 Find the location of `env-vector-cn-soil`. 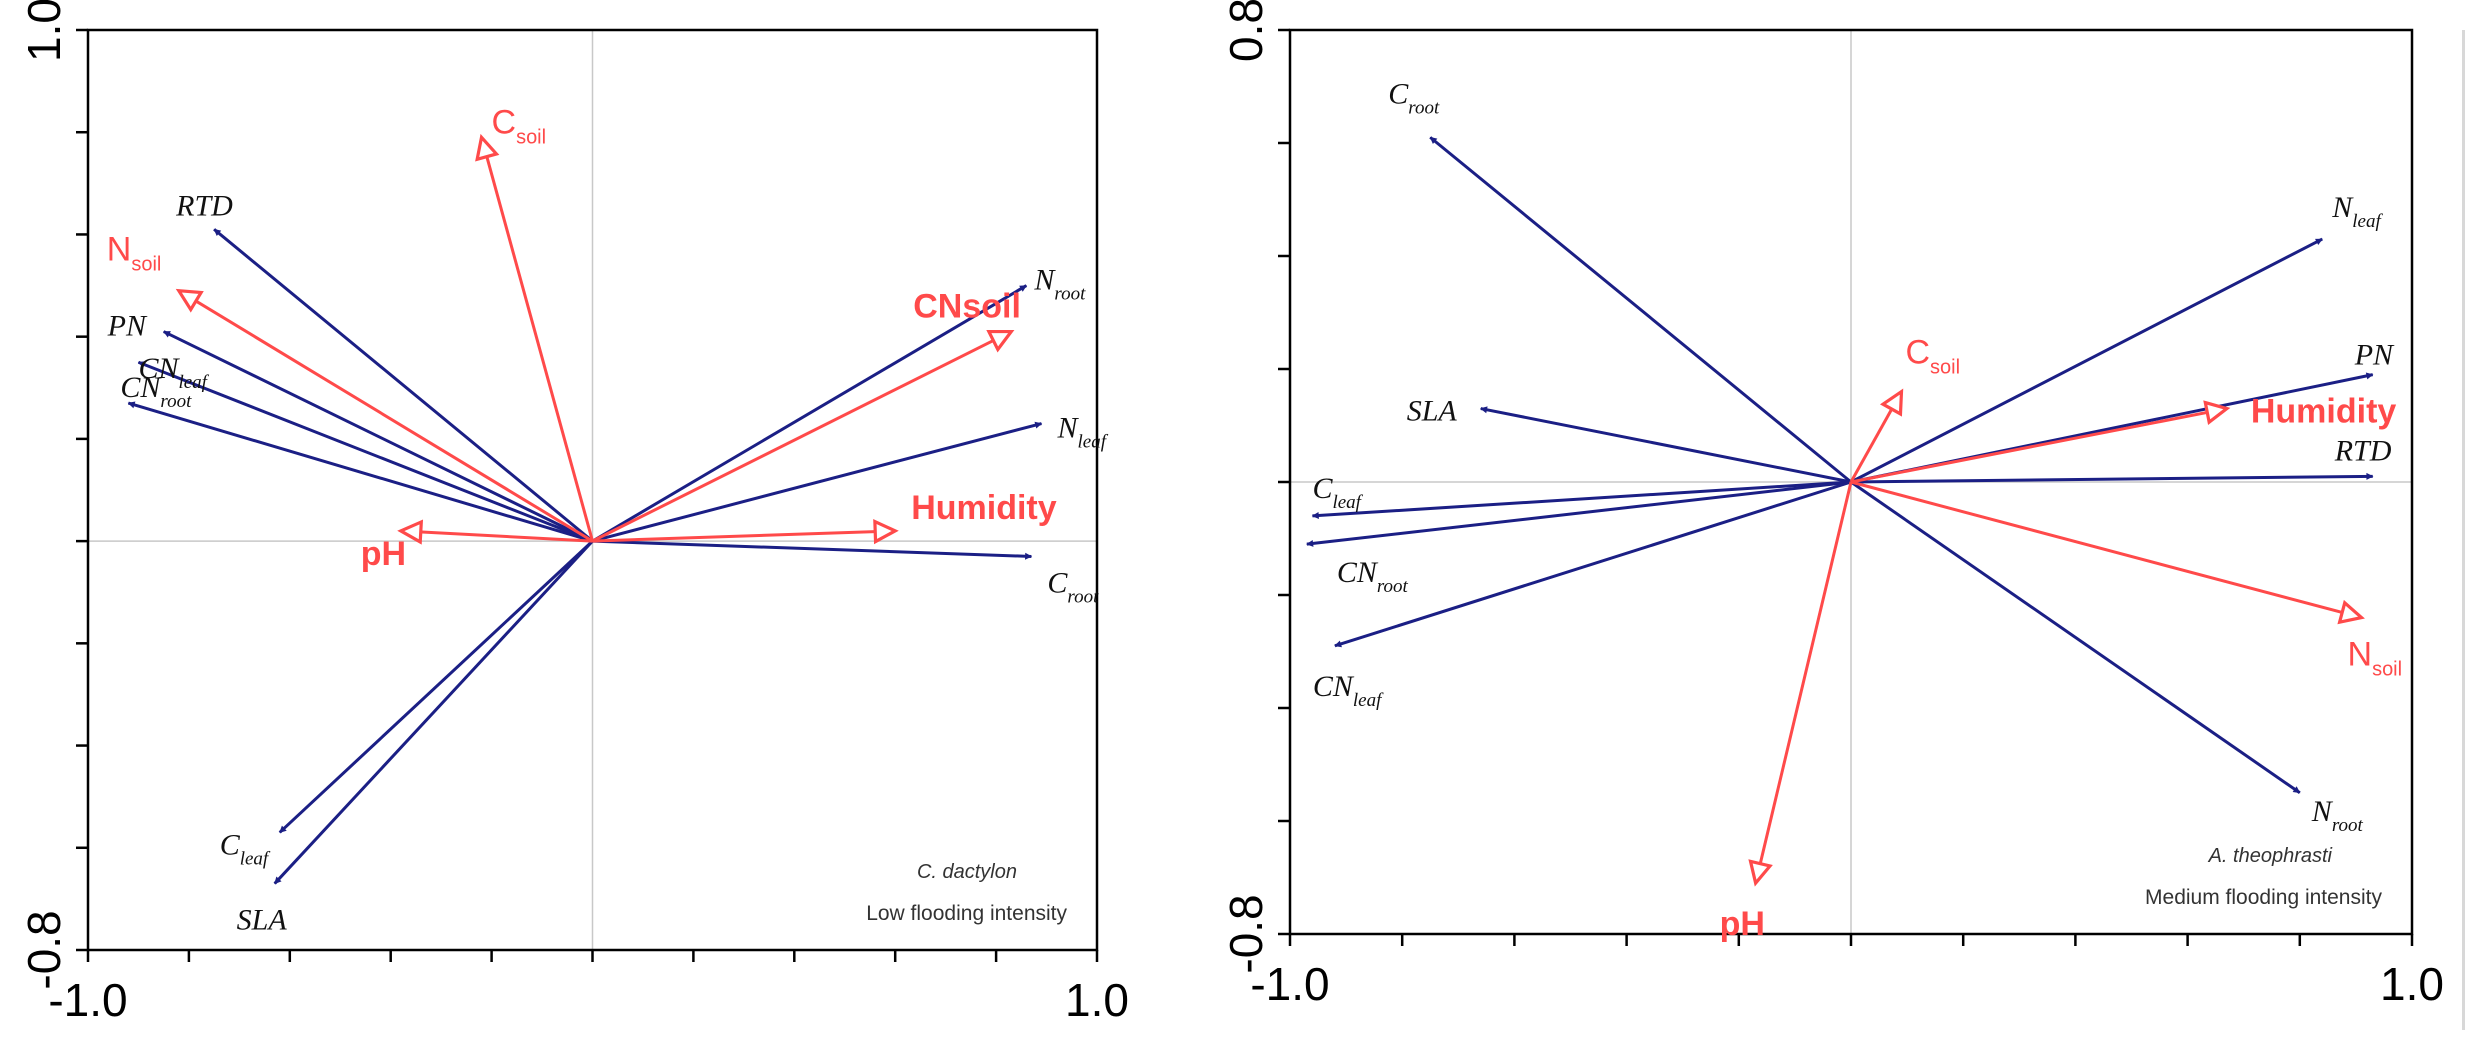

env-vector-cn-soil is located at coordinates (803, 436).